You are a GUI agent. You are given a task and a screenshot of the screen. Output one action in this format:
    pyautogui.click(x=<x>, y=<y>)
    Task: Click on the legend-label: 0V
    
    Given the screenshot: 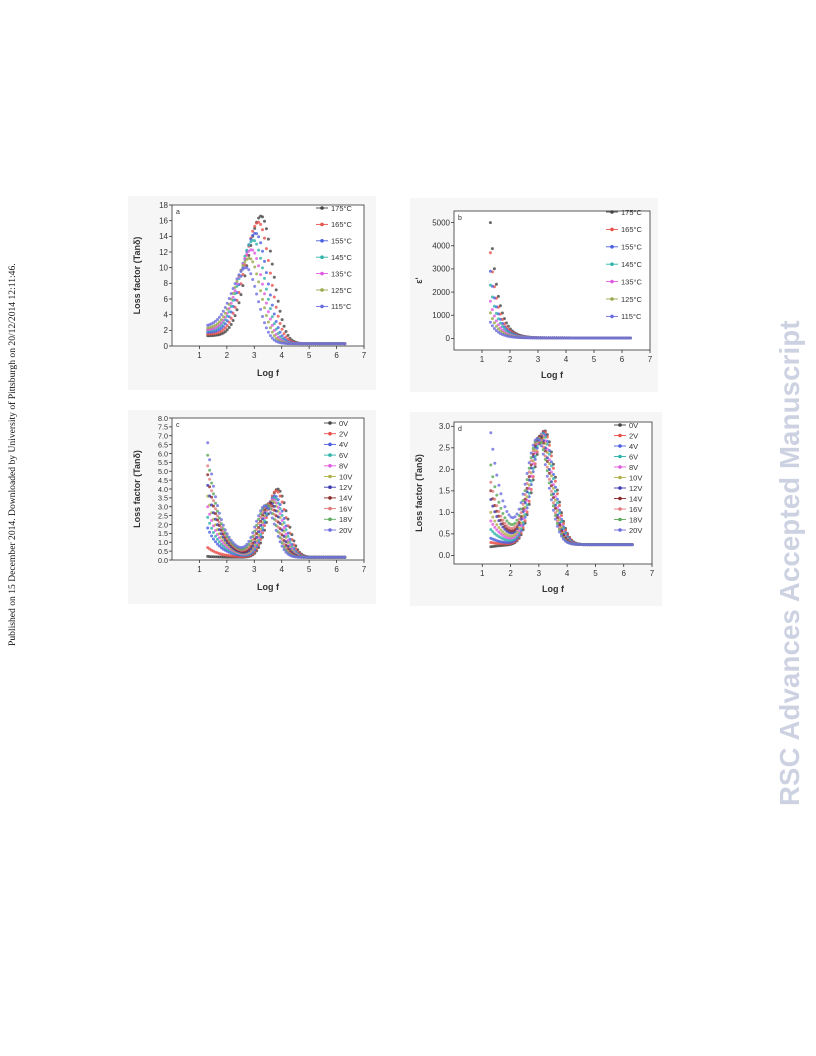 What is the action you would take?
    pyautogui.click(x=633, y=425)
    